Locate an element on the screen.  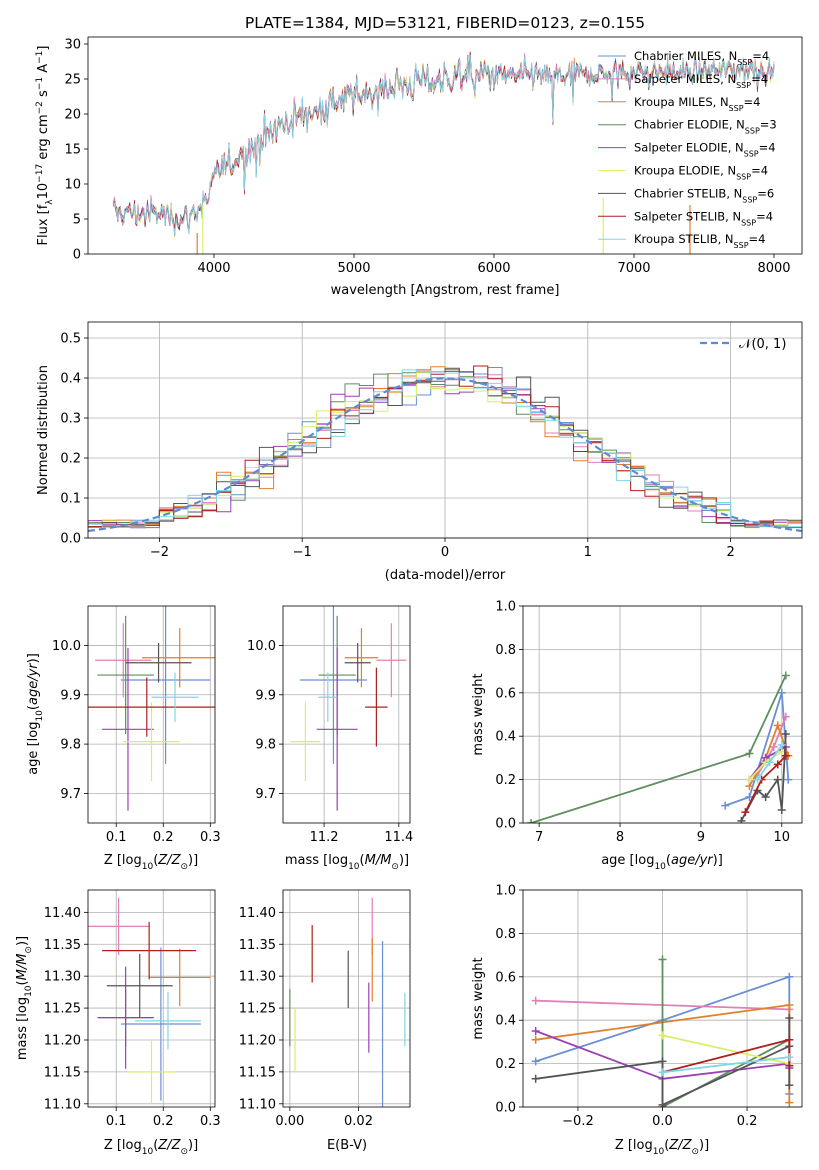
legend-text: Salpeter MILES, N is located at coordinates (685, 79).